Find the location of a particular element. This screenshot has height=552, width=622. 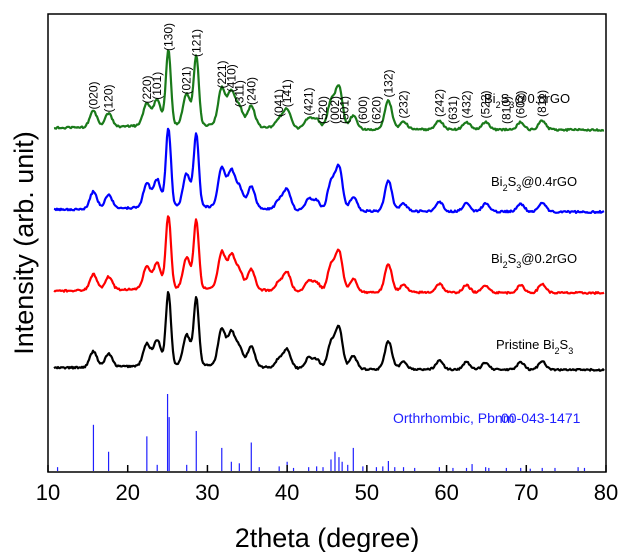

reference-card: 00-043-1471 is located at coordinates (541, 418).